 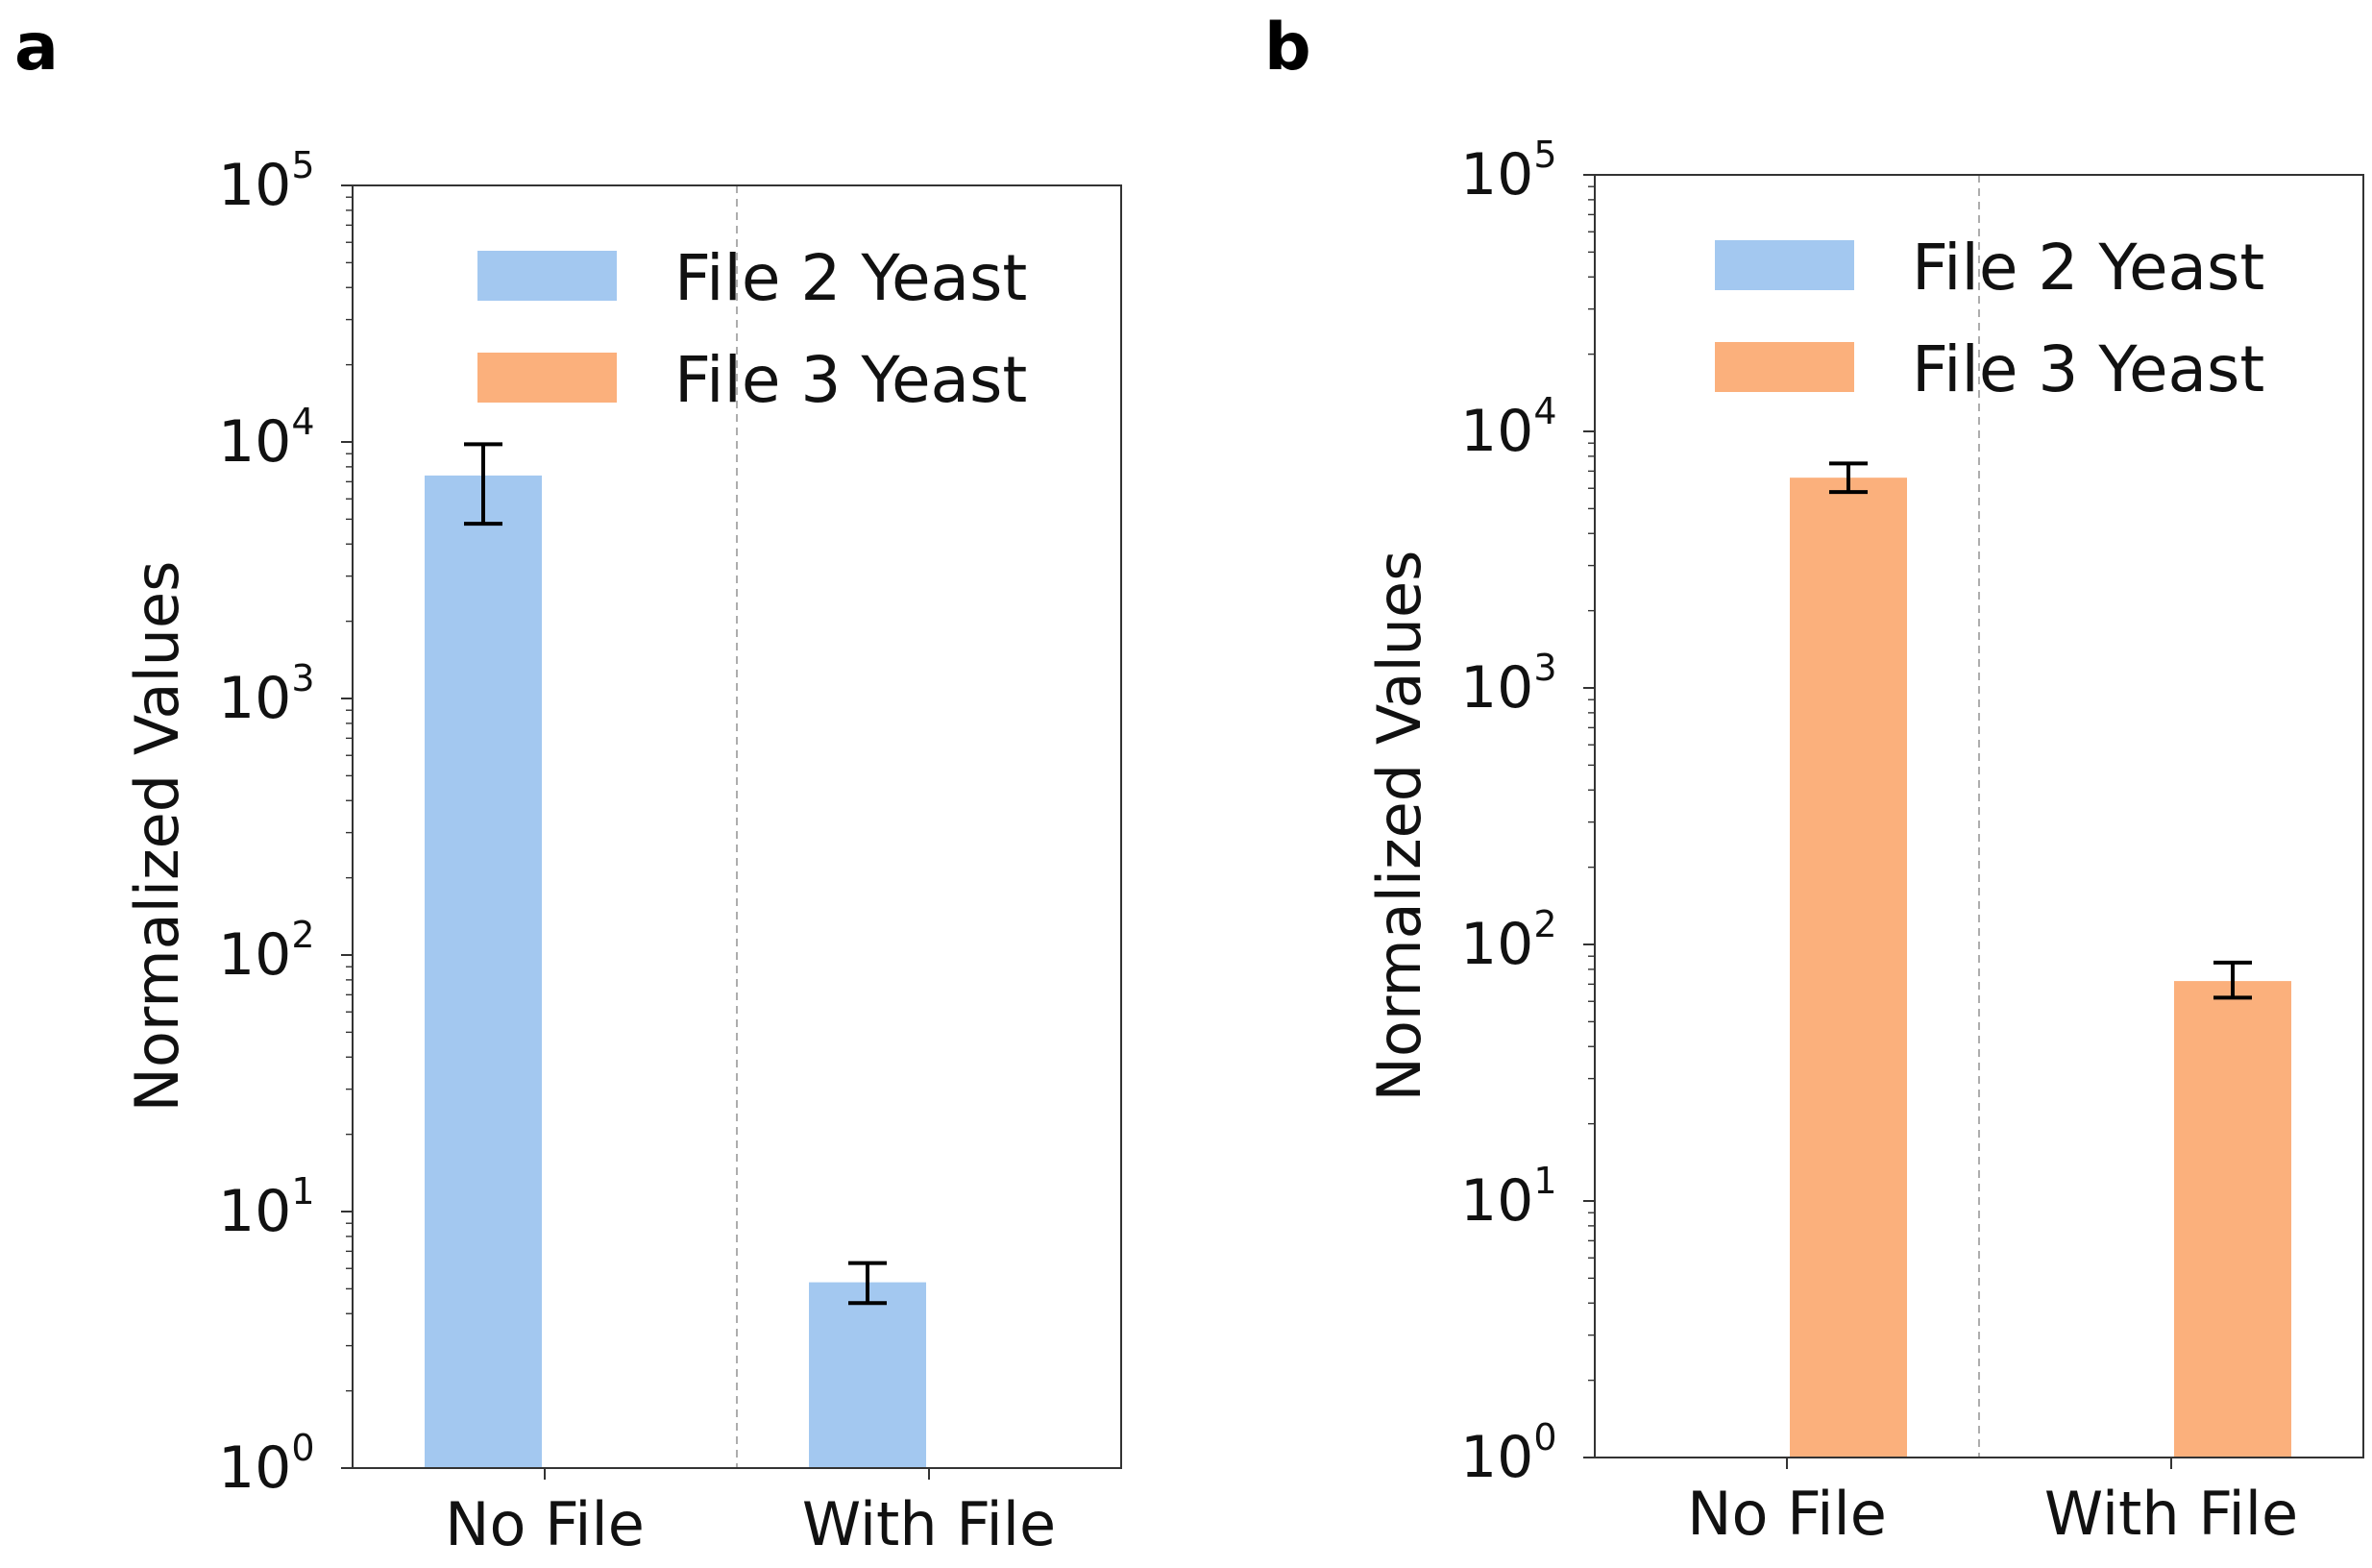 I want to click on panel-letter: b, so click(x=1287, y=48).